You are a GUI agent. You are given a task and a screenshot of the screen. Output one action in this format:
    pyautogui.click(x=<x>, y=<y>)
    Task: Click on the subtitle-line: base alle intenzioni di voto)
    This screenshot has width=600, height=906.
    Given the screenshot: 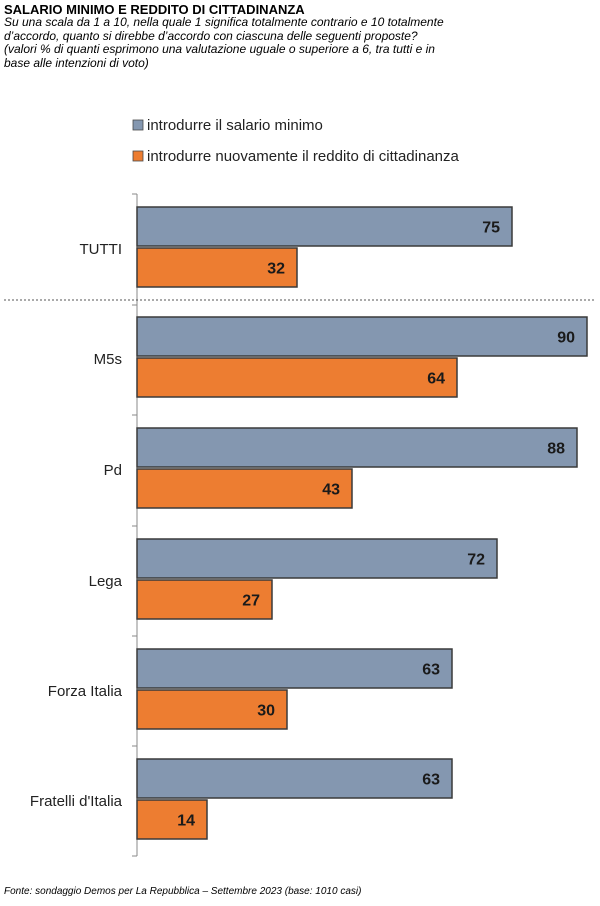 What is the action you would take?
    pyautogui.click(x=76, y=62)
    